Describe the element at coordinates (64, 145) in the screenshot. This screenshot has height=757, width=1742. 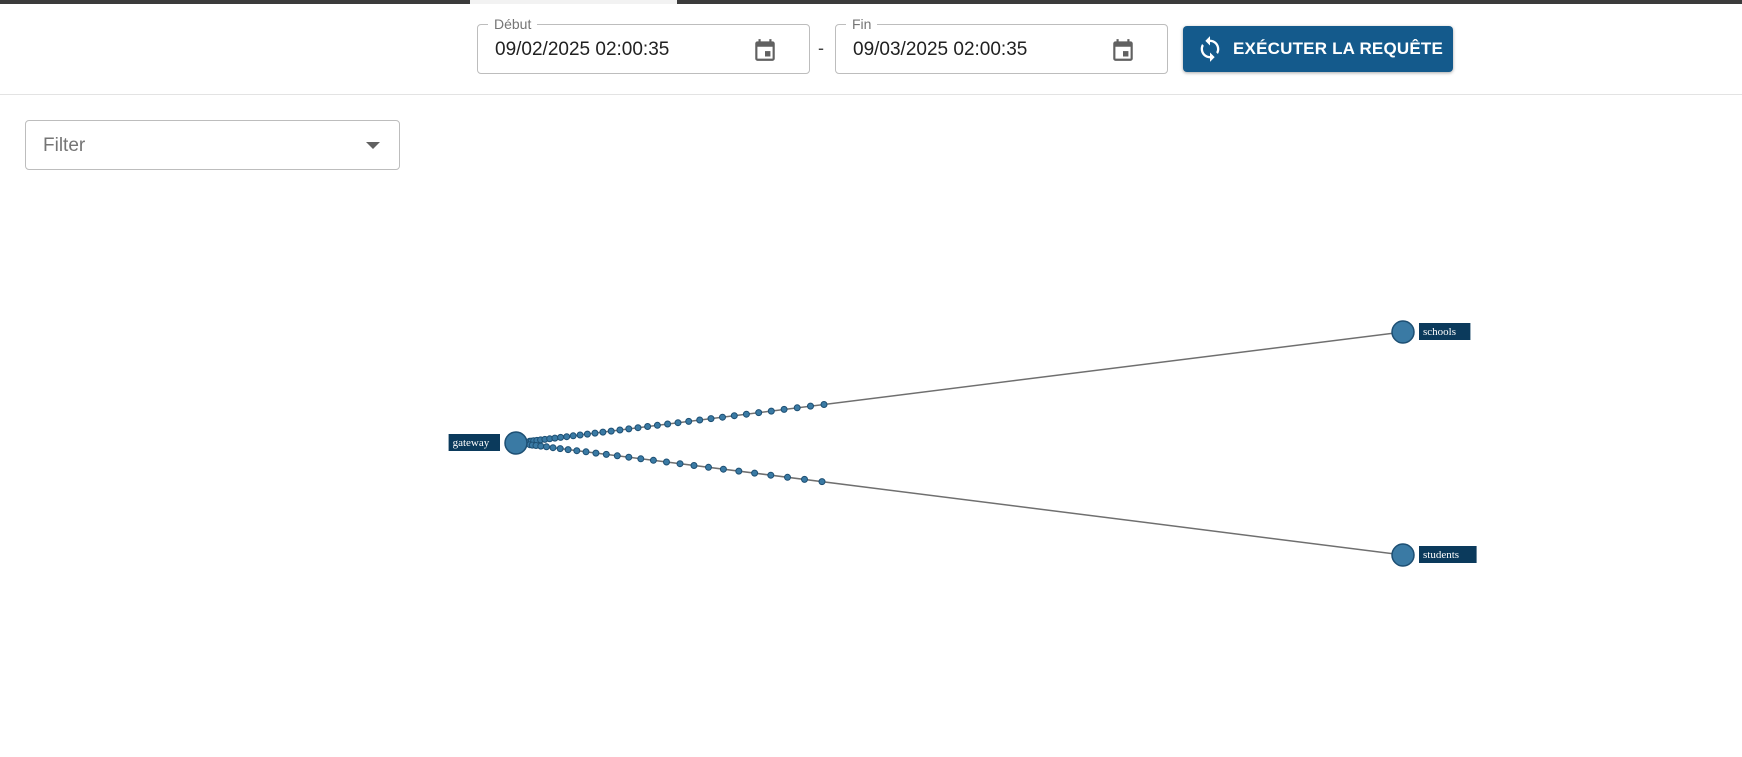
I see `filter-placeholder: Filter` at that location.